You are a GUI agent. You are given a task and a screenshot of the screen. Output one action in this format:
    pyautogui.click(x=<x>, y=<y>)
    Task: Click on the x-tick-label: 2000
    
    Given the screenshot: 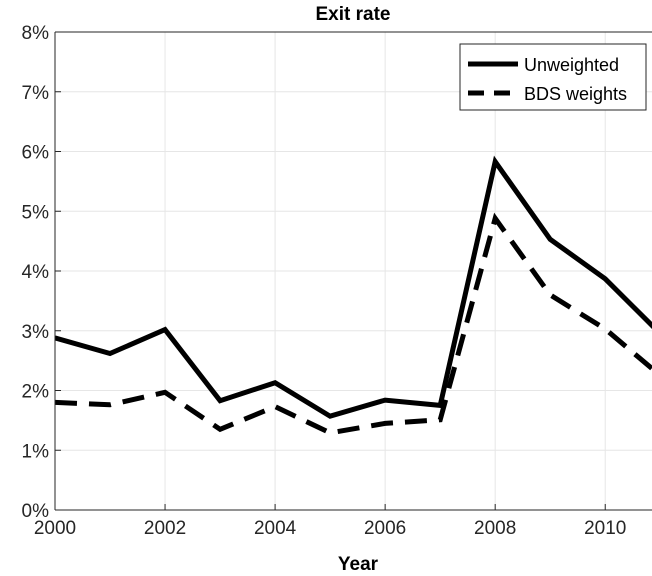 What is the action you would take?
    pyautogui.click(x=55, y=528)
    